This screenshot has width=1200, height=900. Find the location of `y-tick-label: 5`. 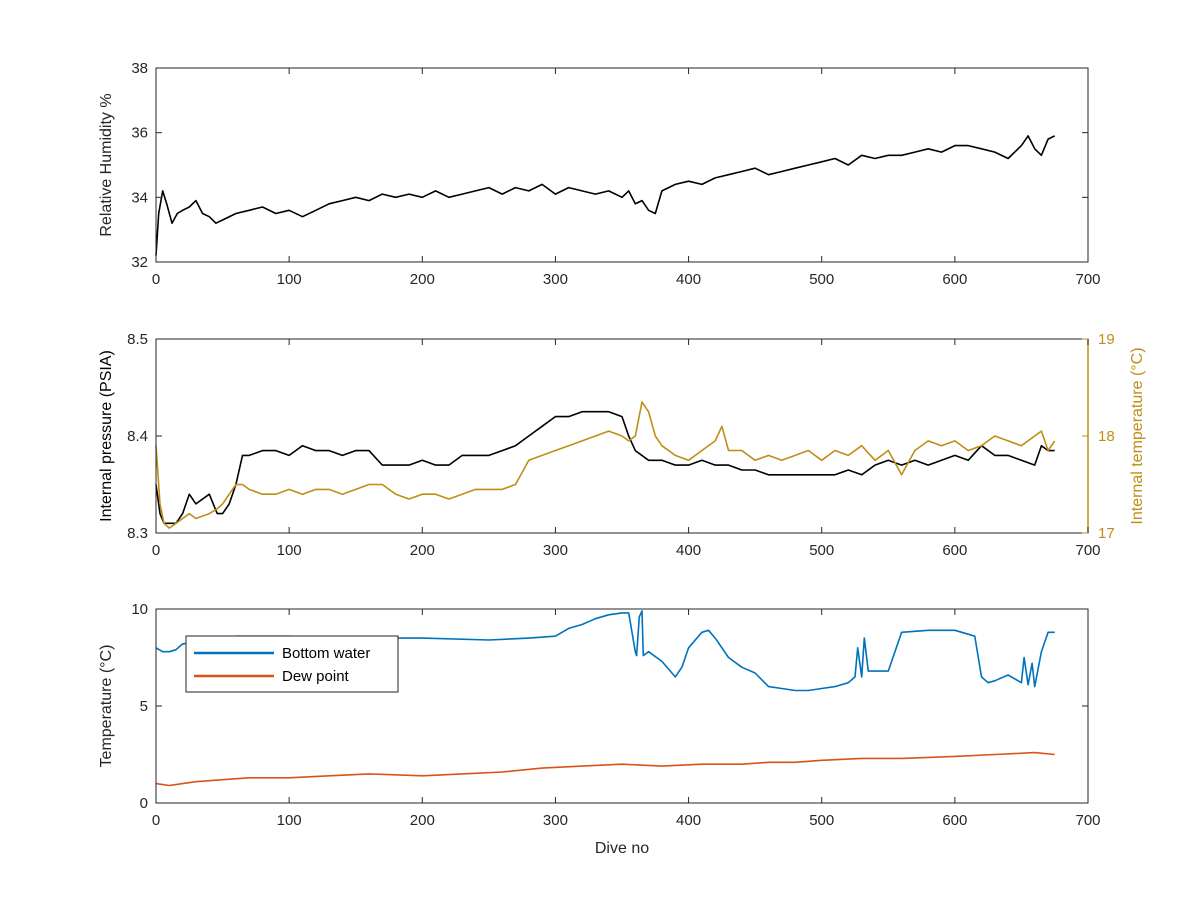

y-tick-label: 5 is located at coordinates (144, 706).